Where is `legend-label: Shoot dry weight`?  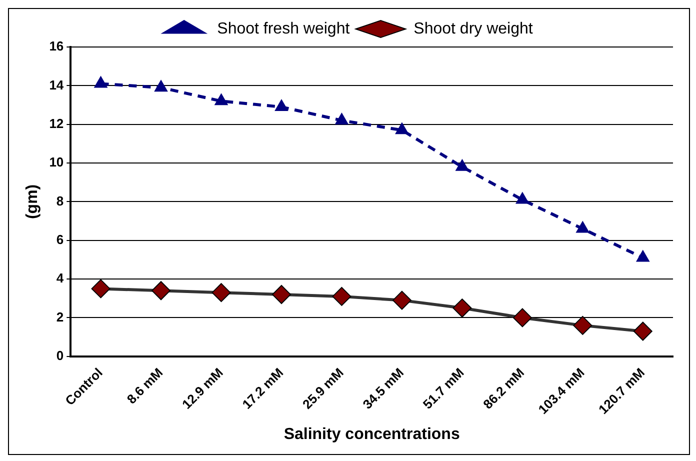
legend-label: Shoot dry weight is located at coordinates (474, 29).